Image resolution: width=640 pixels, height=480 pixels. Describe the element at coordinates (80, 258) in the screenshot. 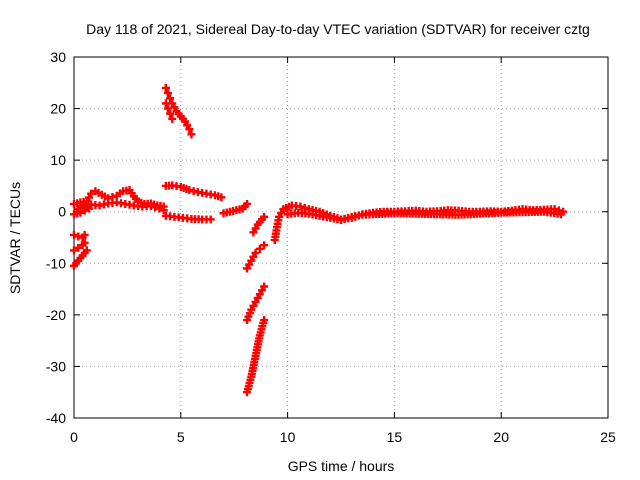

I see `series-track-J` at that location.